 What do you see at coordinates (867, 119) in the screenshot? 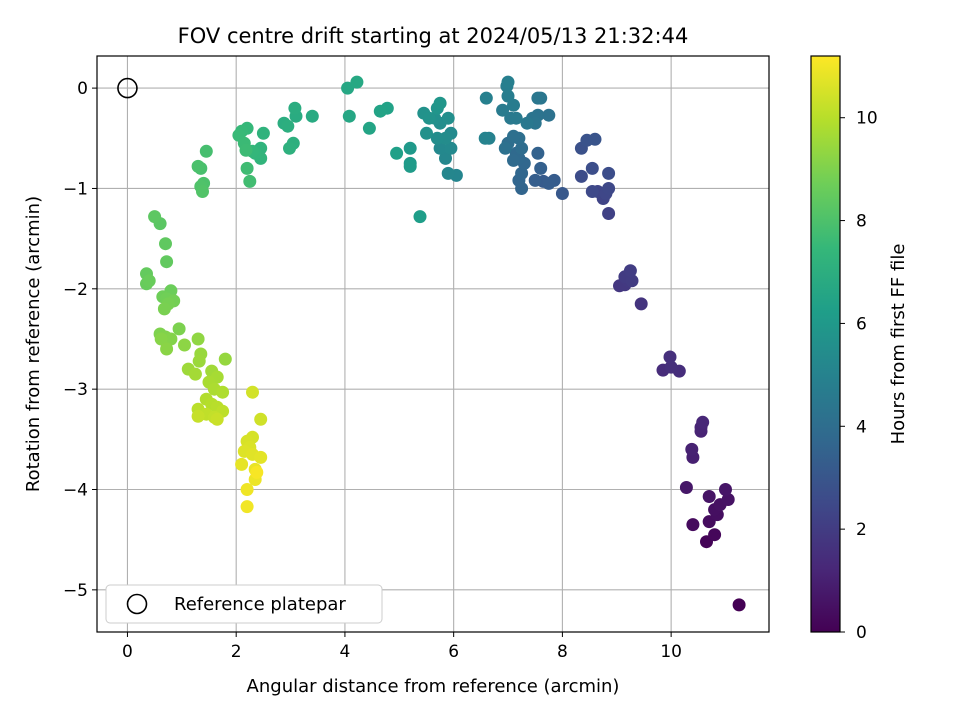
I see `colorbar-tick-label: 10` at bounding box center [867, 119].